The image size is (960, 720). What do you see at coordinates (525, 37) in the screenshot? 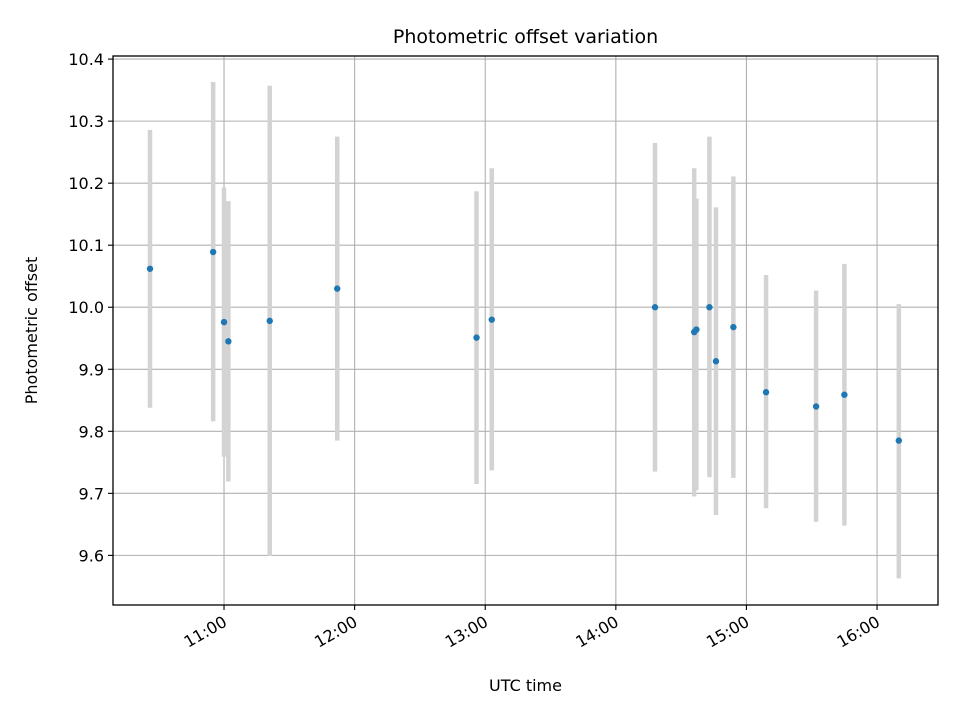
I see `chart-title: Photometric offset variation` at bounding box center [525, 37].